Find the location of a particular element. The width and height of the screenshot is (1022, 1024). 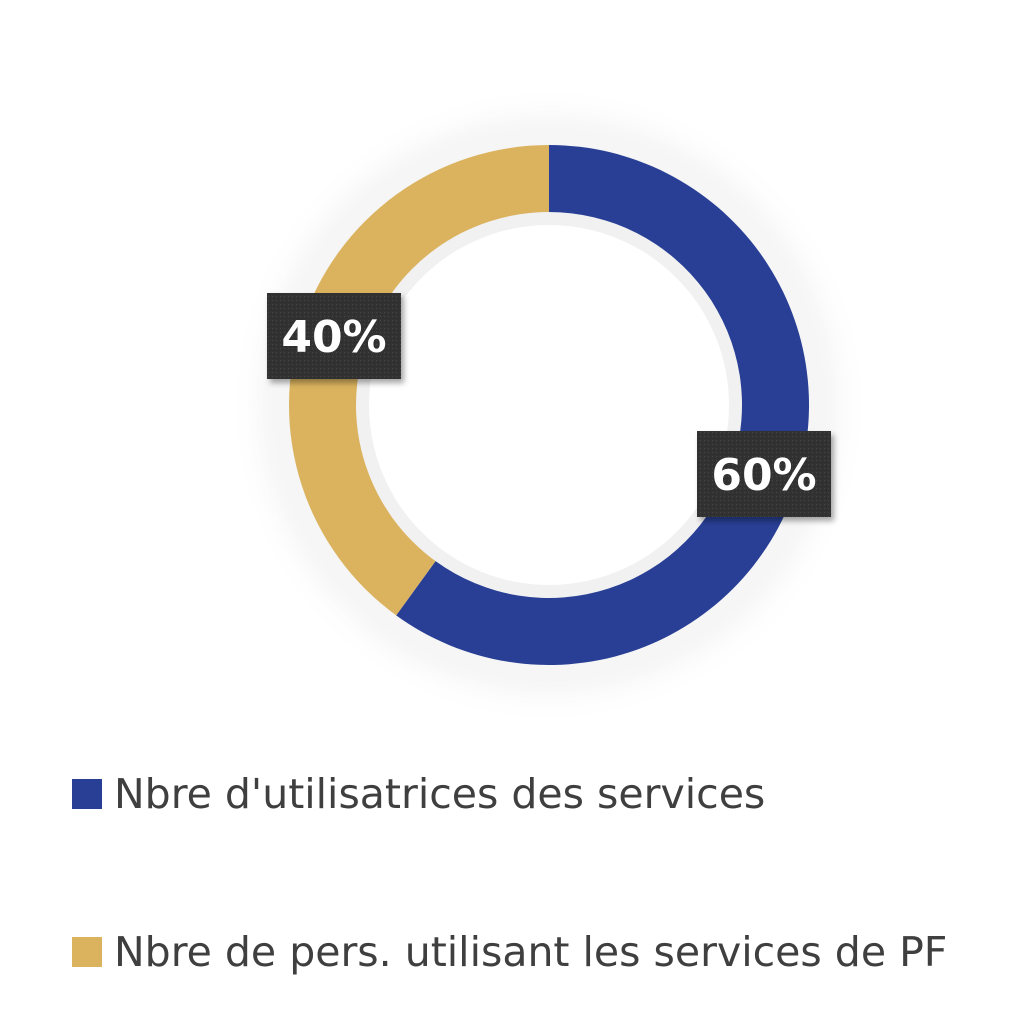

legend-item-1: Nbre d'utilisatrices des services is located at coordinates (418, 794).